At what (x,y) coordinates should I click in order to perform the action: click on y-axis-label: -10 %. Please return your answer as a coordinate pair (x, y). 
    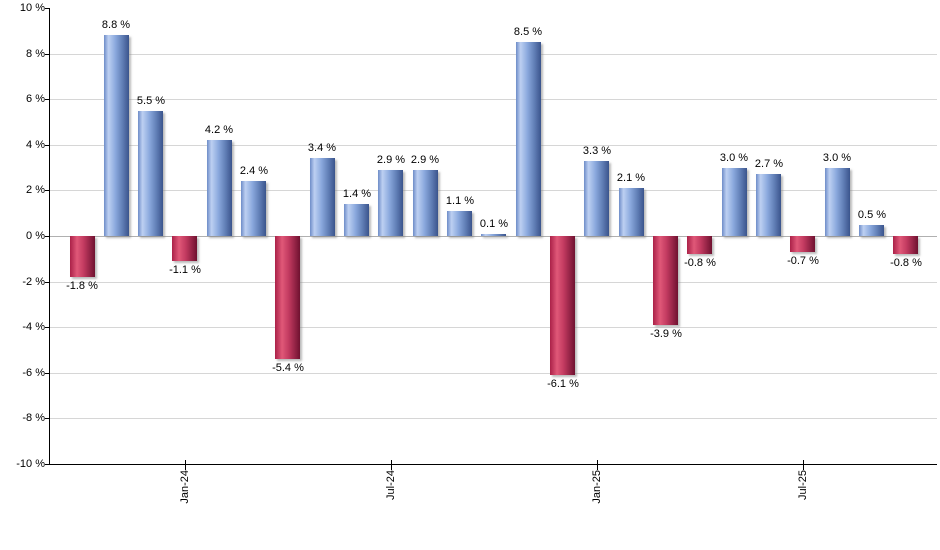
    Looking at the image, I should click on (30, 464).